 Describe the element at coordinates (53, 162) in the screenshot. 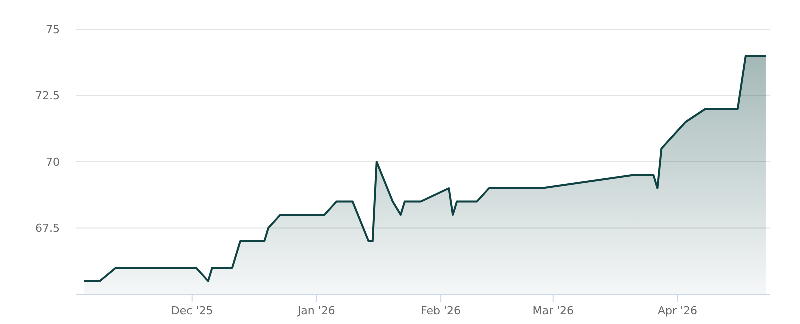

I see `y-tick-label: 70` at that location.